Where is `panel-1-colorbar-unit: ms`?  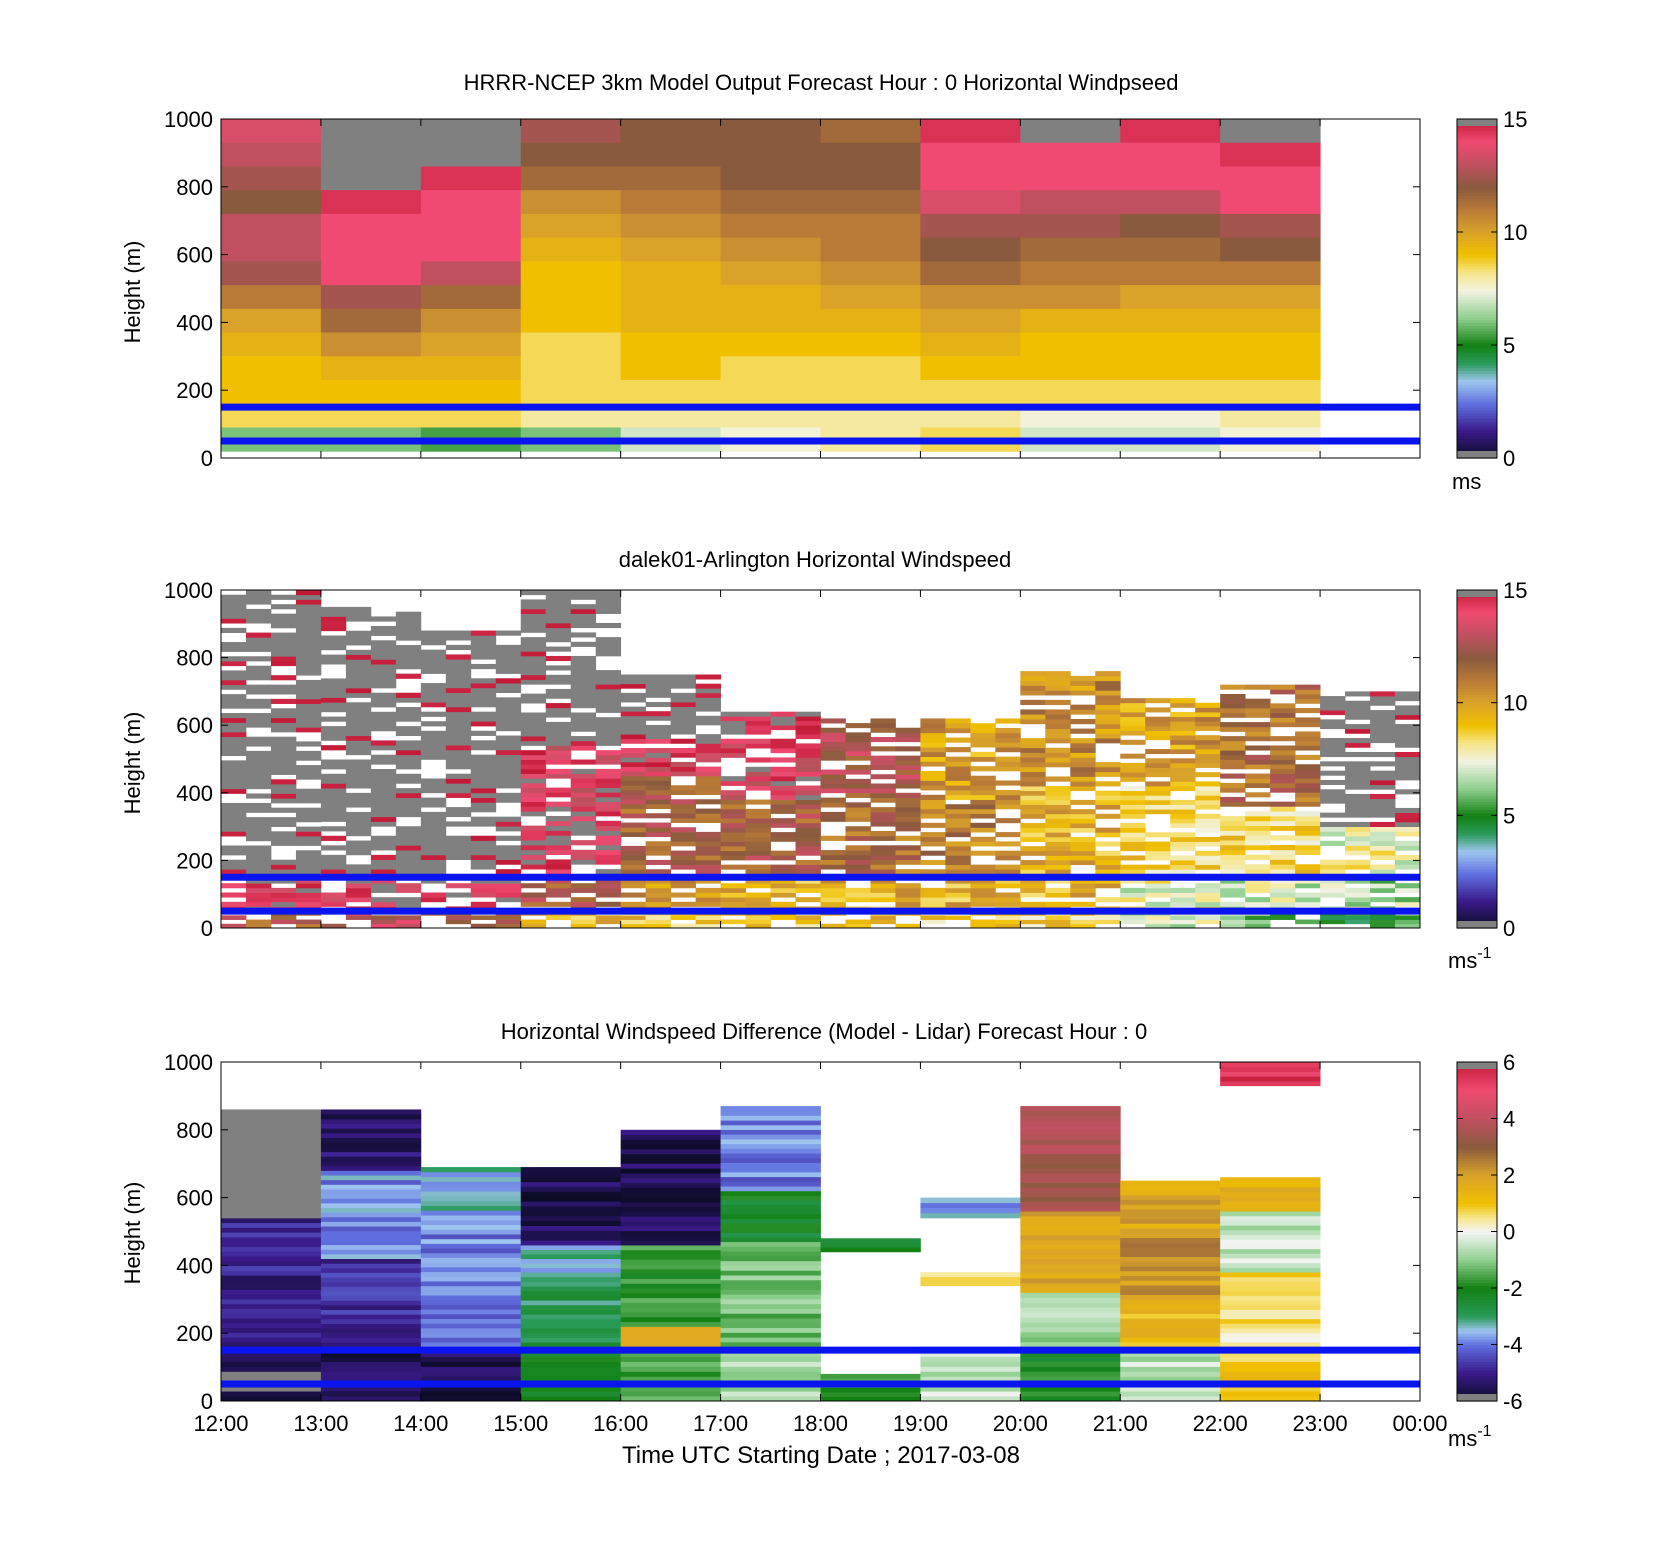 panel-1-colorbar-unit: ms is located at coordinates (1466, 481).